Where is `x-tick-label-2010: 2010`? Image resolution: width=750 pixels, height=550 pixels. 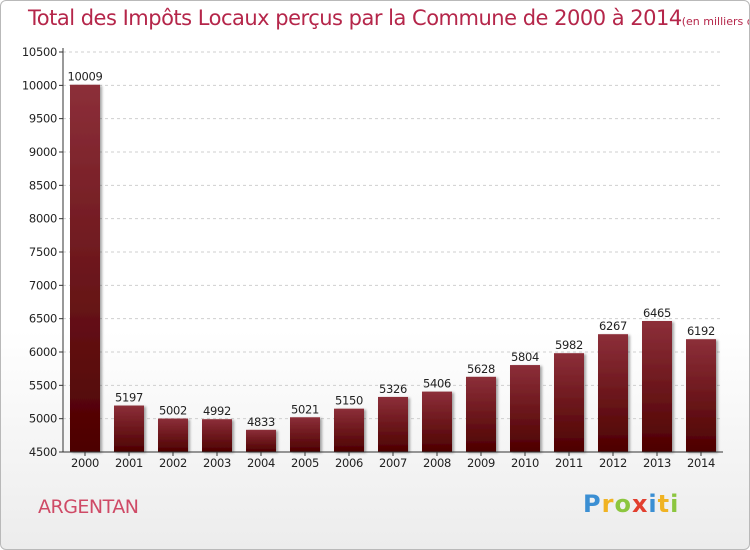
x-tick-label-2010: 2010 is located at coordinates (525, 463).